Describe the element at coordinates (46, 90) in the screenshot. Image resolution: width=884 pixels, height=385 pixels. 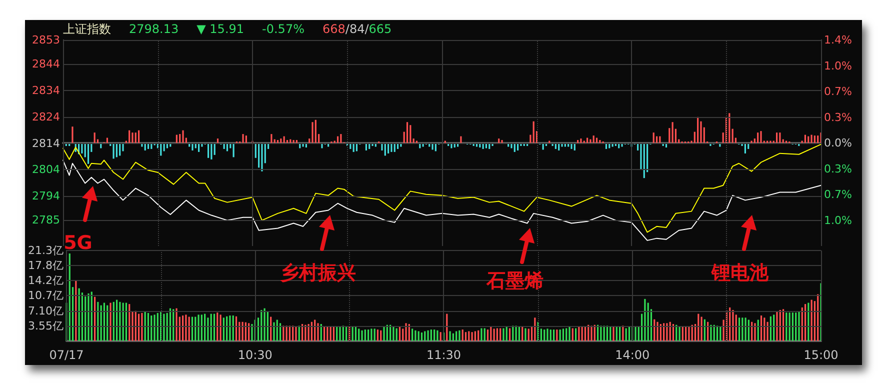
I see `y-tick-label: 2834` at that location.